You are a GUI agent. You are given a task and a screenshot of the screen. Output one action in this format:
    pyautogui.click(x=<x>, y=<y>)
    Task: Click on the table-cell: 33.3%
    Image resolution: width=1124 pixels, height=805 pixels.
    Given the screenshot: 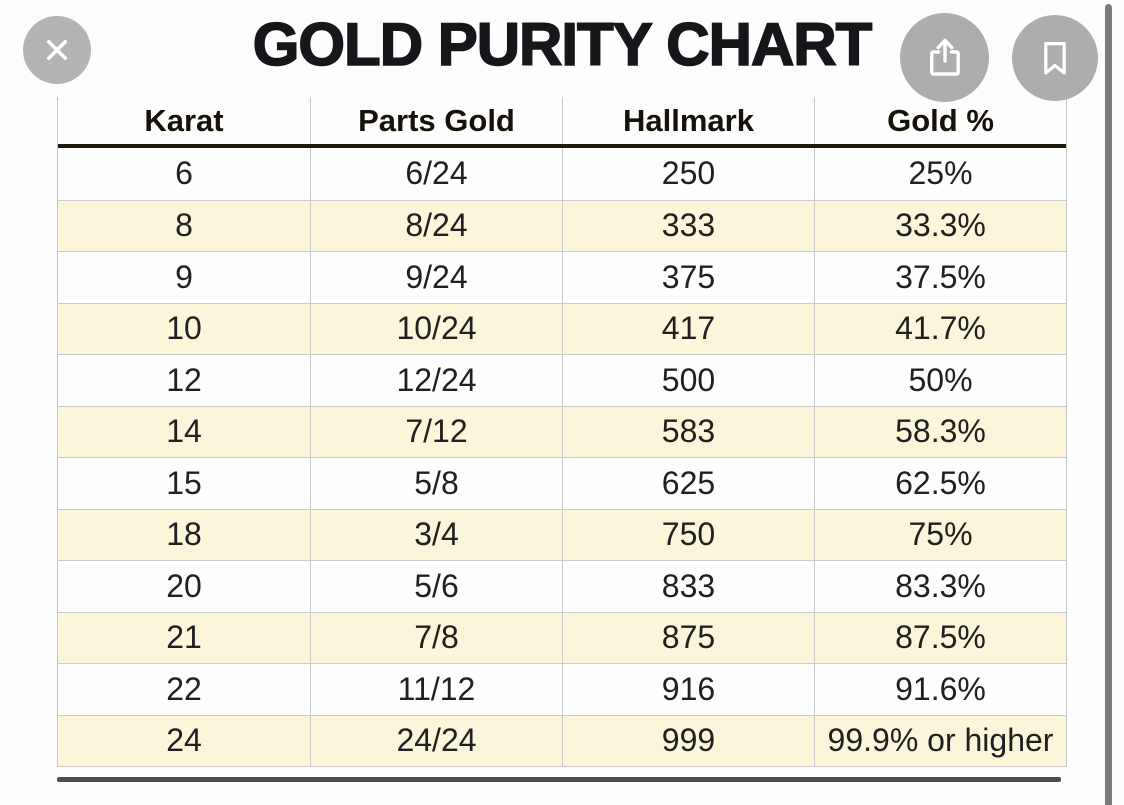 What is the action you would take?
    pyautogui.click(x=940, y=225)
    